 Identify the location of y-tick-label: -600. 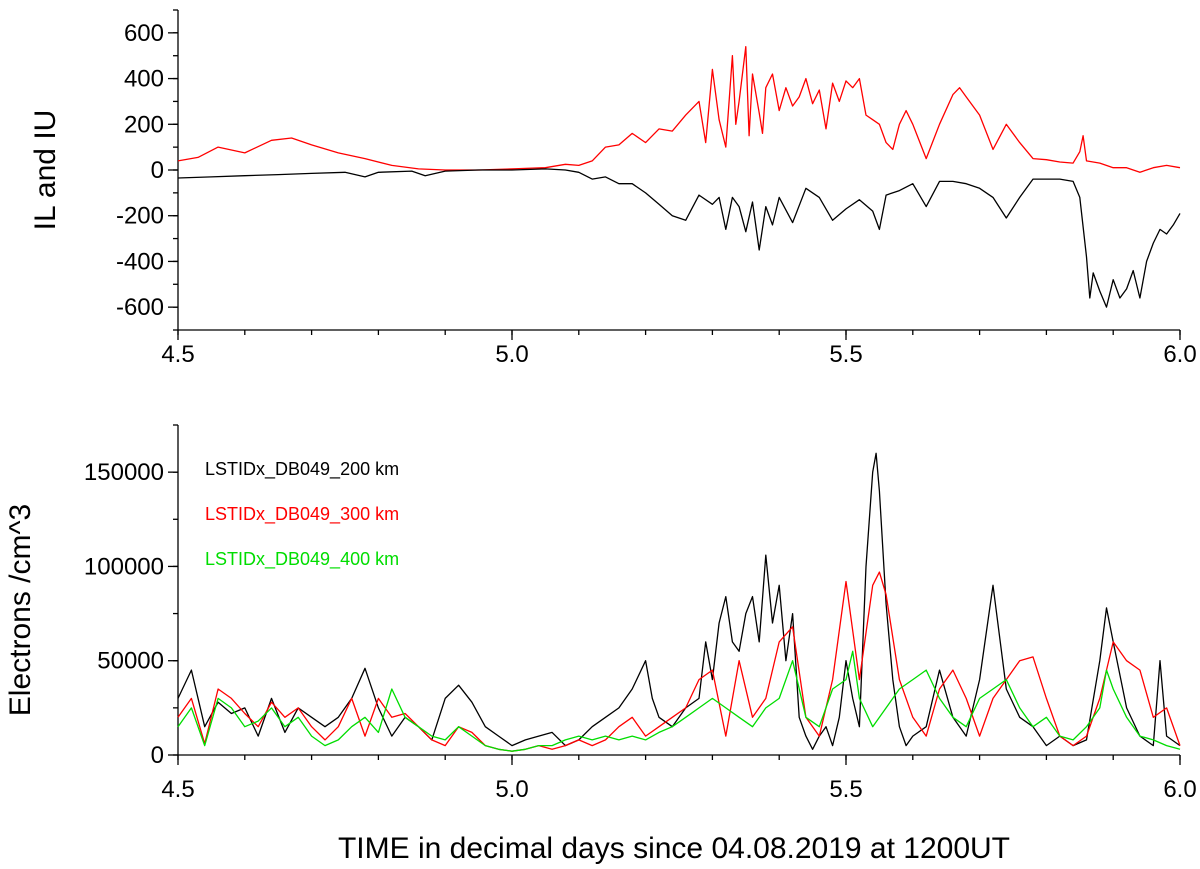
(140, 307).